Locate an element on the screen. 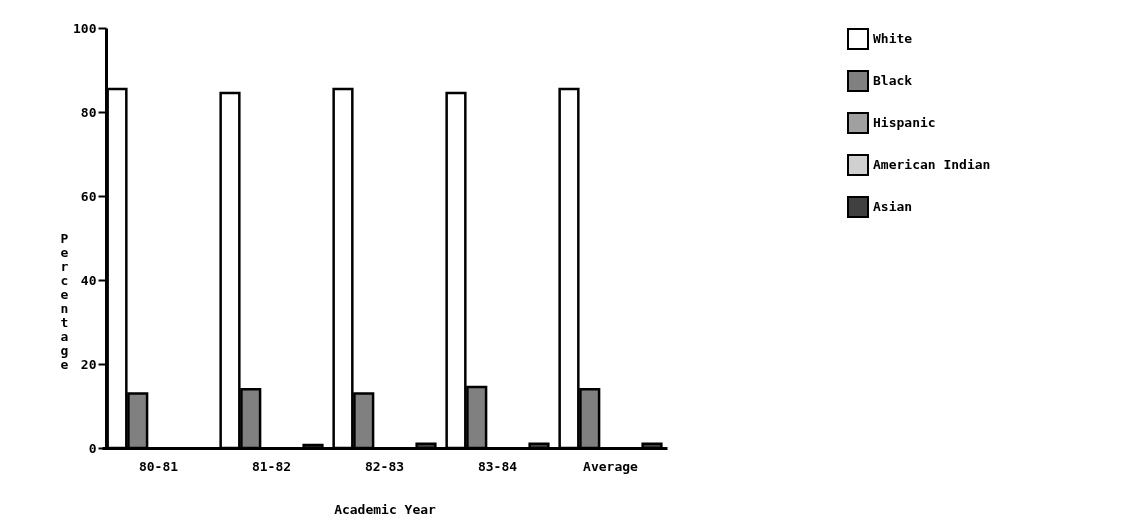  x-tick-label: 82-83 is located at coordinates (384, 466).